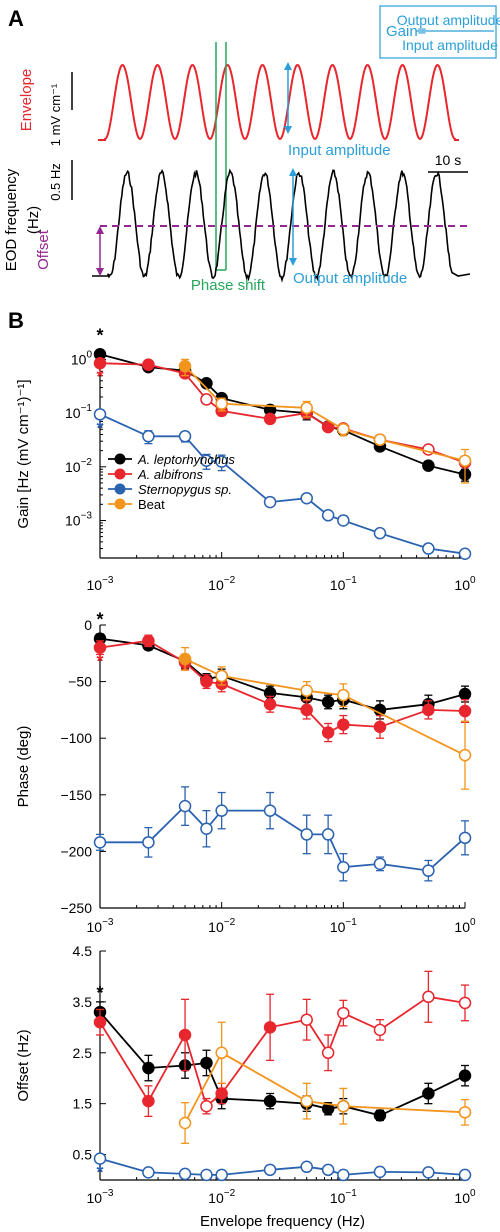  Describe the element at coordinates (55, 114) in the screenshot. I see `envelope-scale-label: 1 mV cm⁻¹` at that location.